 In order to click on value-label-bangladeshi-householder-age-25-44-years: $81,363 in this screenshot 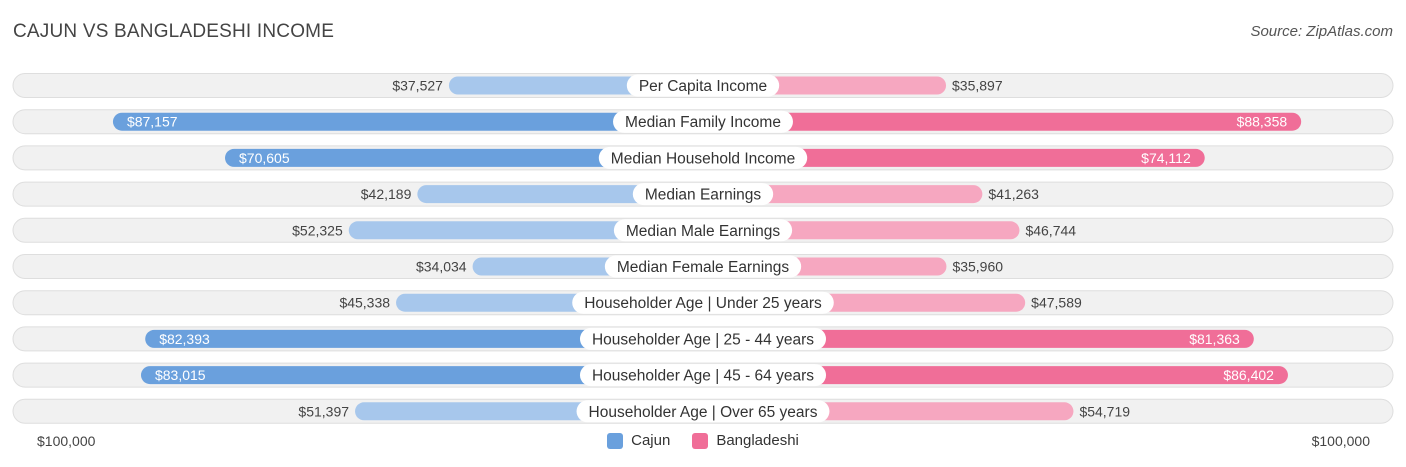, I will do `click(1214, 339)`.